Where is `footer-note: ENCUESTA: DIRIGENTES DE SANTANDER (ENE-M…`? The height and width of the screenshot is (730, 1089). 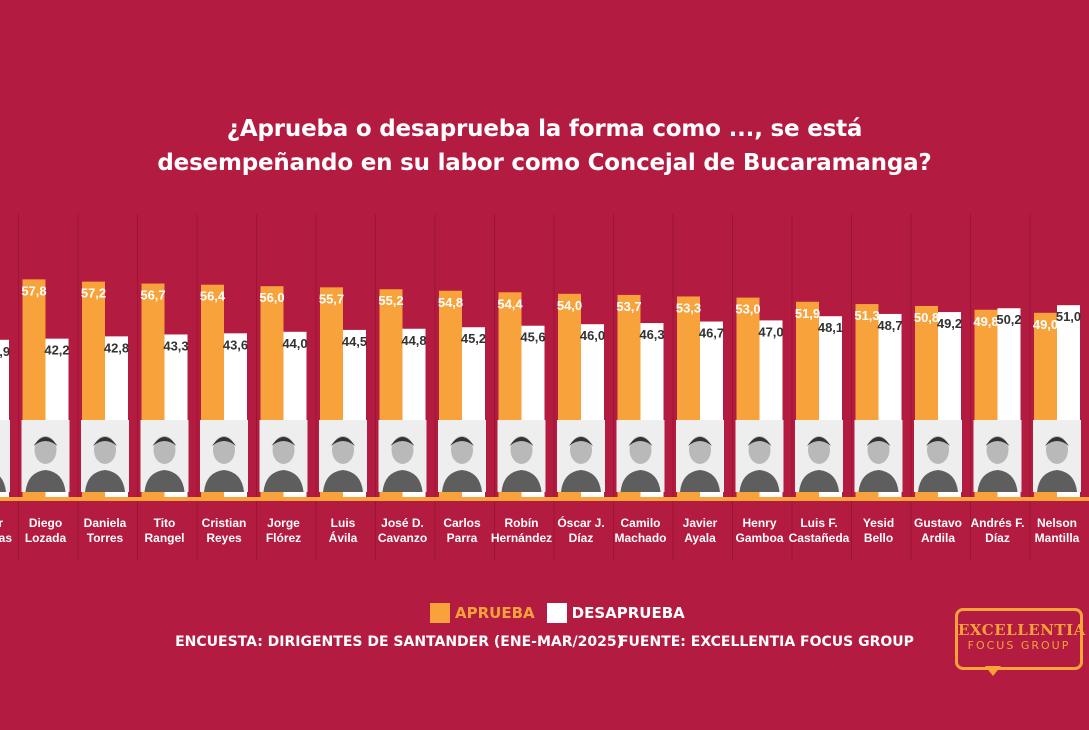 footer-note: ENCUESTA: DIRIGENTES DE SANTANDER (ENE-M… is located at coordinates (544, 642).